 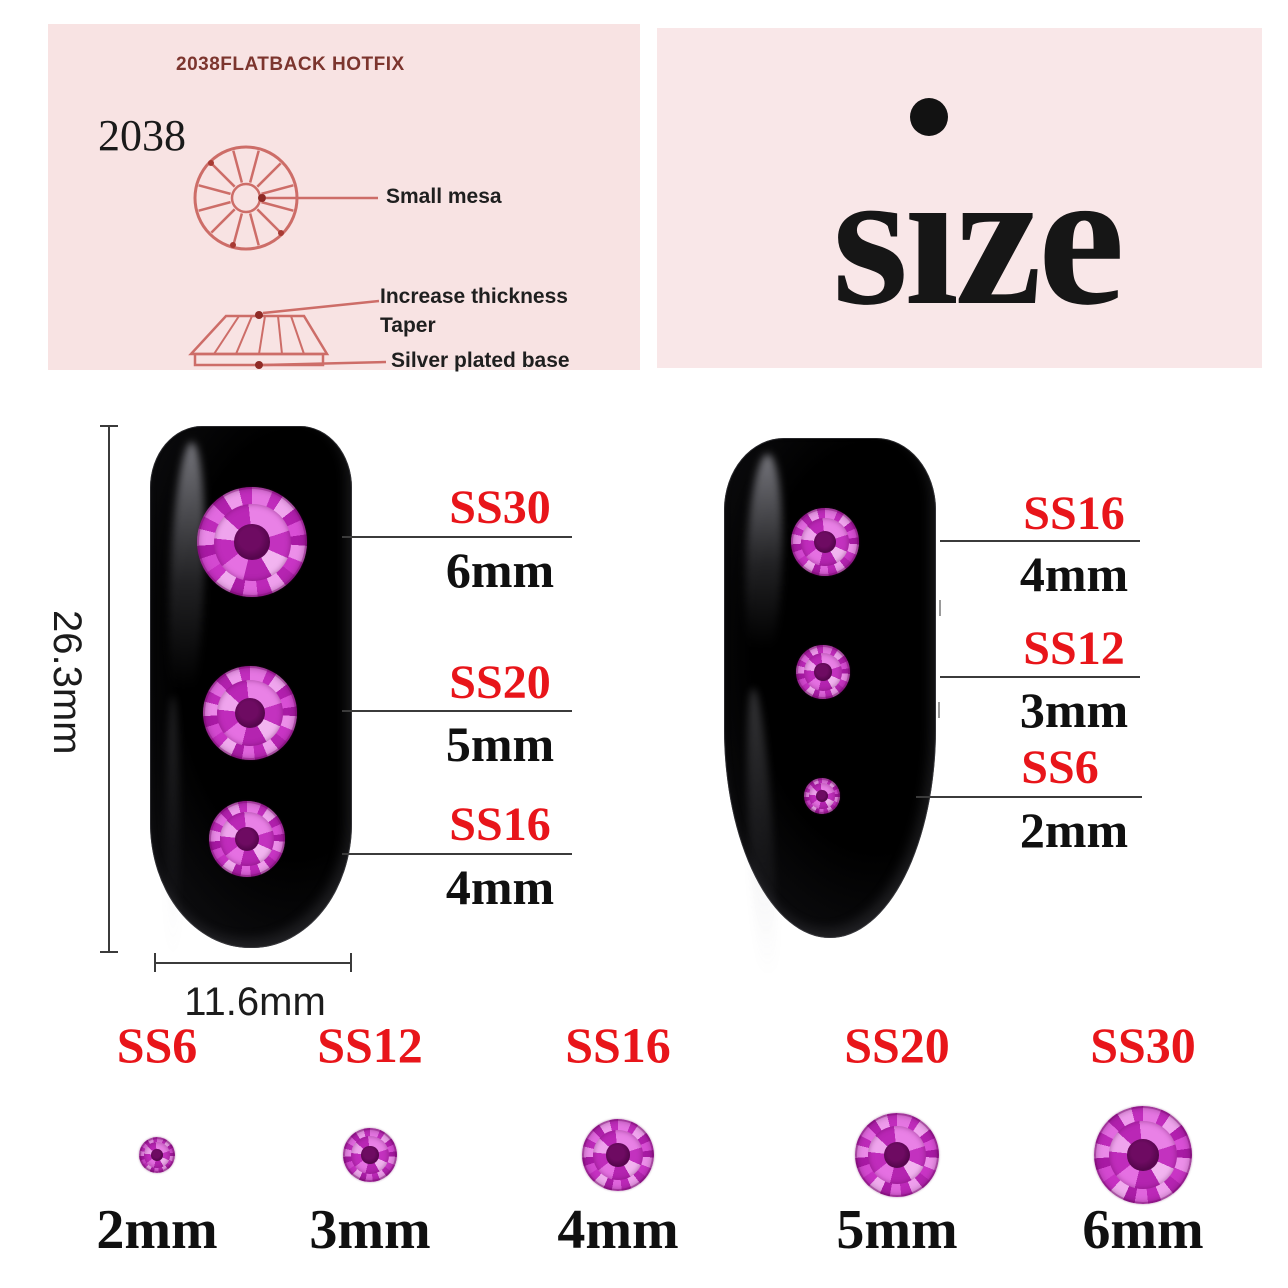 I want to click on chart-size-code: SS20, so click(x=897, y=1045).